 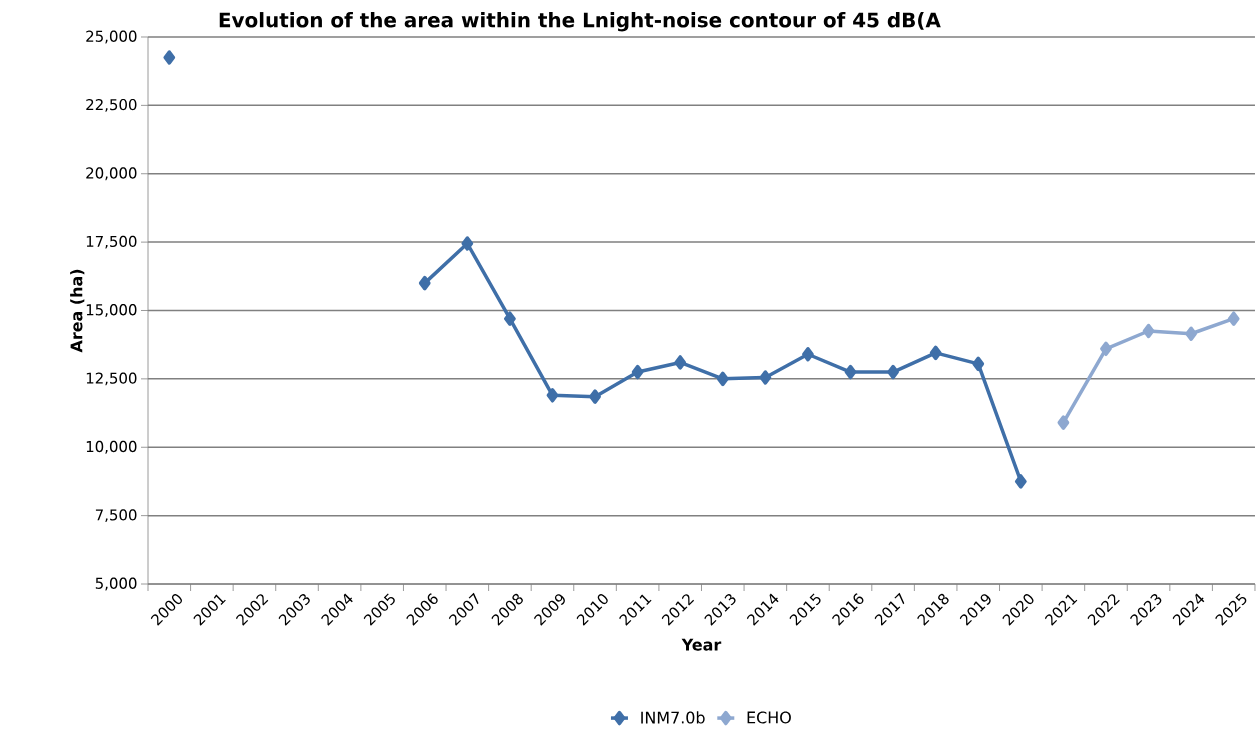 I want to click on y-tick-label: 17,500, so click(x=111, y=242).